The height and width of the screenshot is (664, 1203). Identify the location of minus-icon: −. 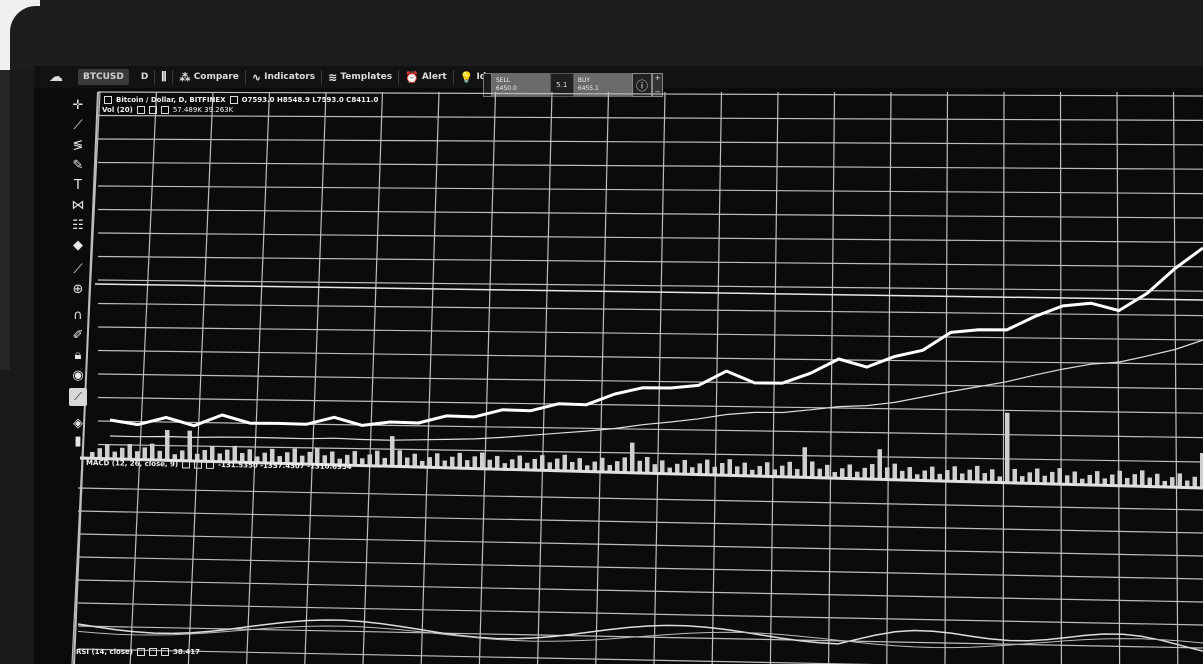
(657, 92).